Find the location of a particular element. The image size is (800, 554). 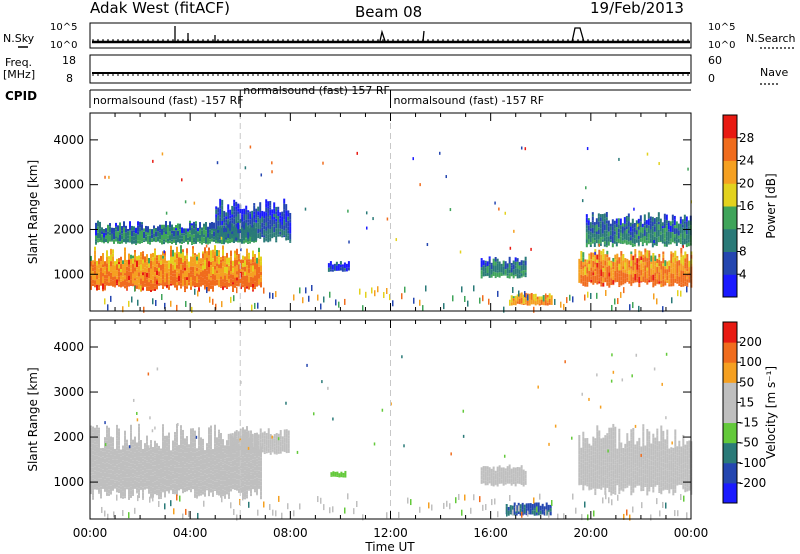

noise-left-tick-bottom: 10^0 is located at coordinates (63, 45).